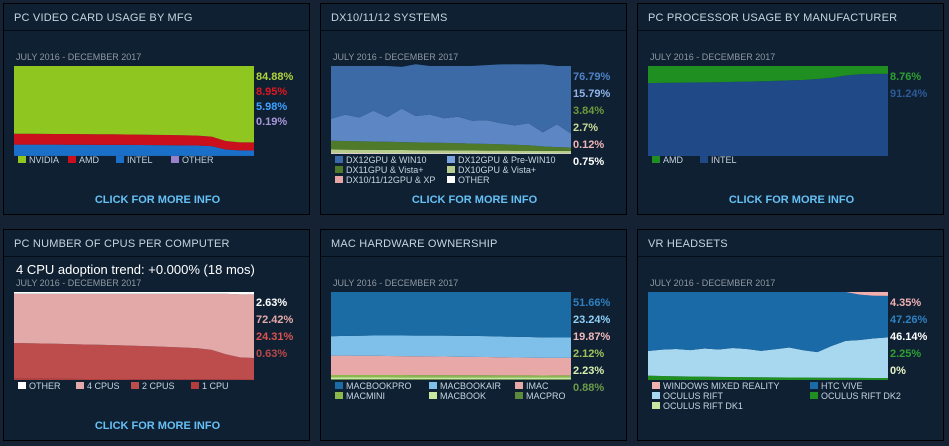  Describe the element at coordinates (271, 92) in the screenshot. I see `value-label: 8.95%` at that location.